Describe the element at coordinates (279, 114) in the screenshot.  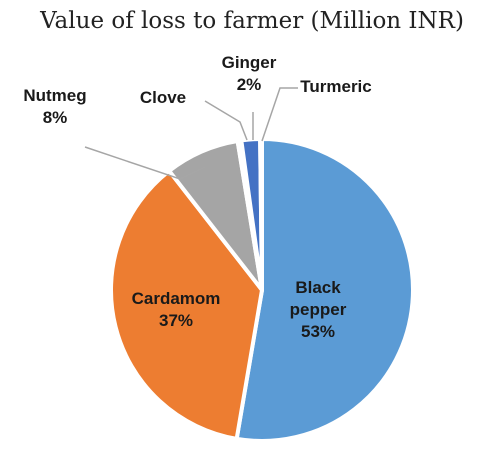
I see `leader-line-turmeric` at that location.